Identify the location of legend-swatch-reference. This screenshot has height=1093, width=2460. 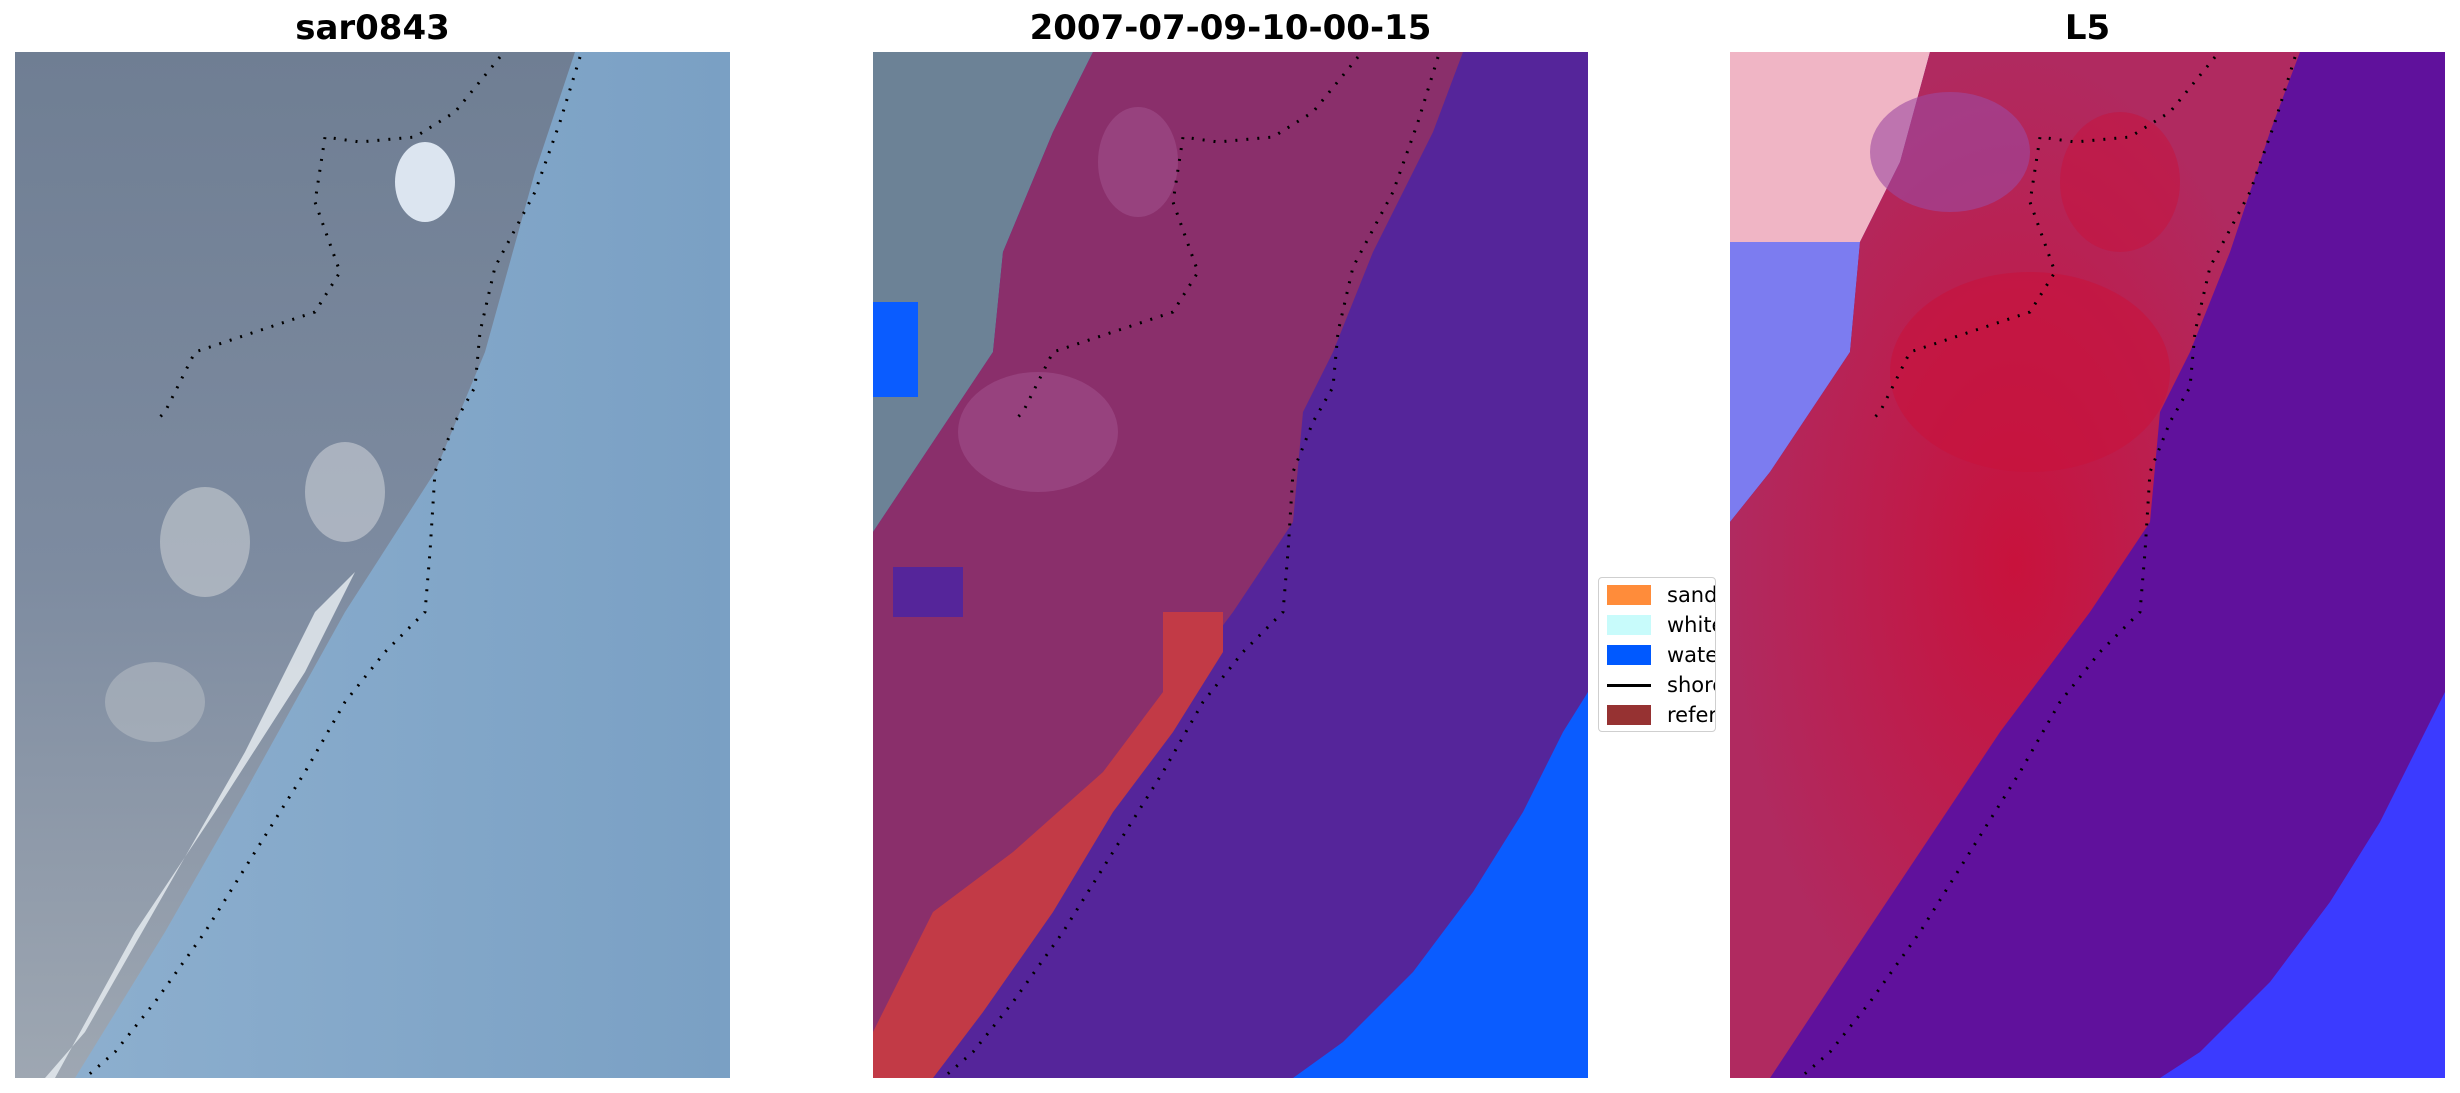
(1629, 715).